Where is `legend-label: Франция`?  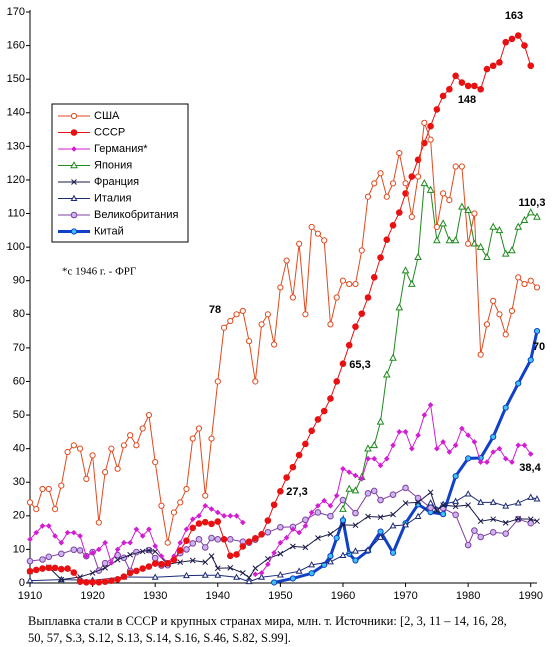
legend-label: Франция is located at coordinates (116, 182).